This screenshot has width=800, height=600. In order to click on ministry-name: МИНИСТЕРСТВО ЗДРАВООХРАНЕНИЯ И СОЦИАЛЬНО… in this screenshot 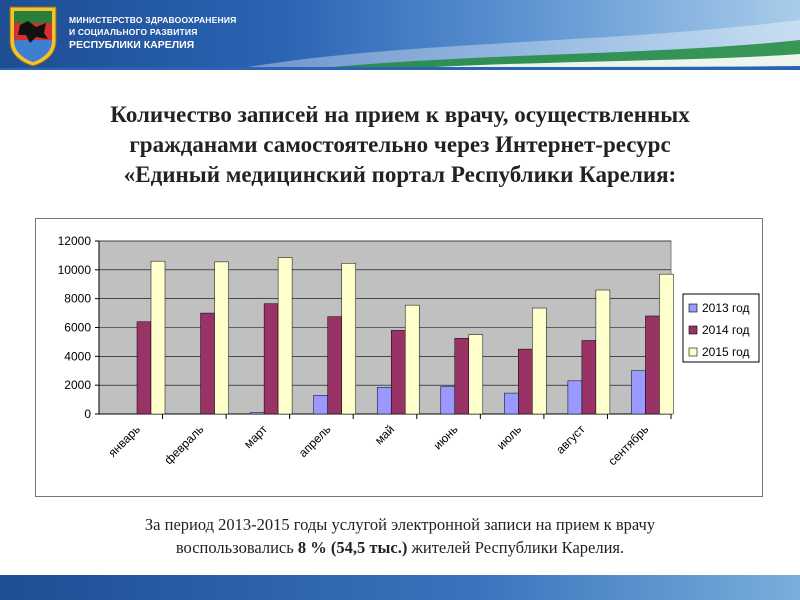, I will do `click(152, 32)`.